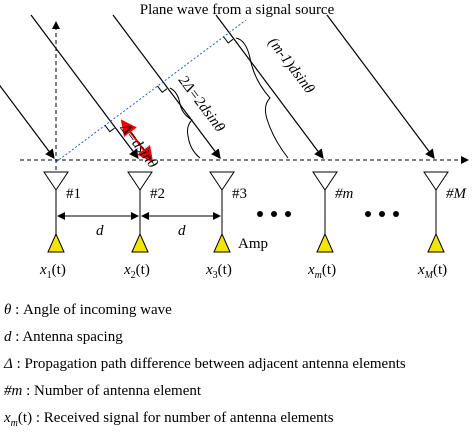 The height and width of the screenshot is (434, 474). I want to click on path-label: 2Δ=2dsinθ, so click(201, 104).